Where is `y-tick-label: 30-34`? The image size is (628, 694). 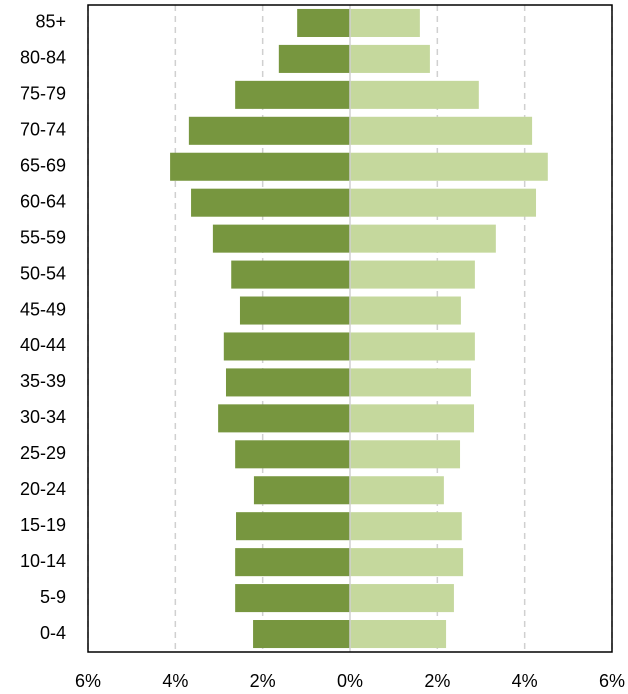 y-tick-label: 30-34 is located at coordinates (43, 417).